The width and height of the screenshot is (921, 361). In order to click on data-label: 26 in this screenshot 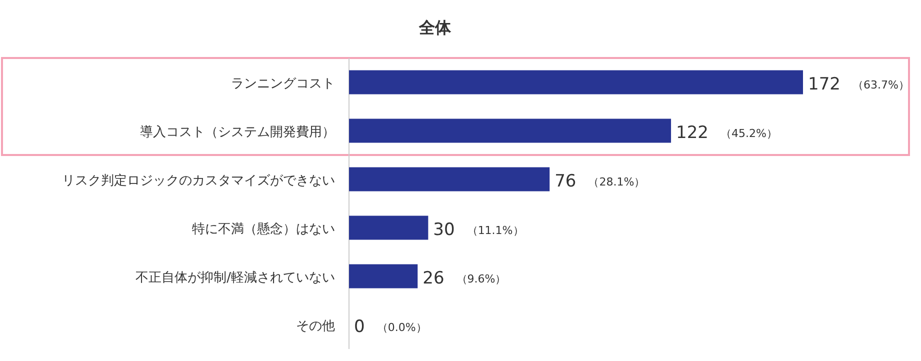, I will do `click(433, 278)`.